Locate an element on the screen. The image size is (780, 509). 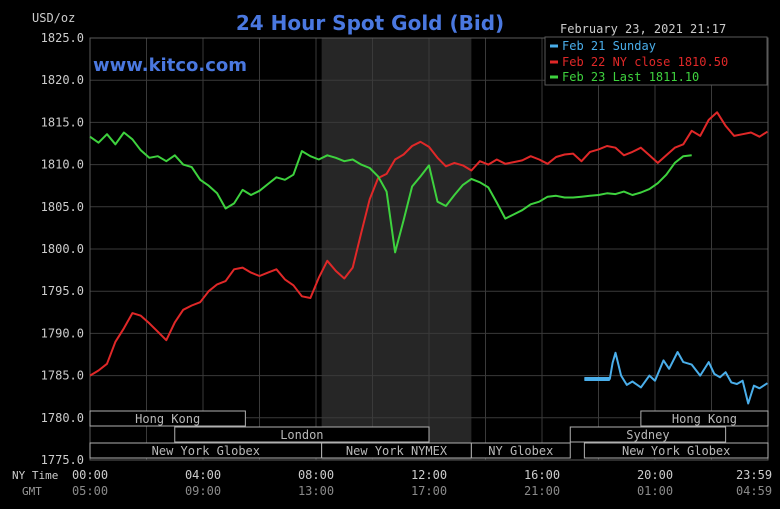
x-axis-row-label-ny: NY Time is located at coordinates (35, 475).